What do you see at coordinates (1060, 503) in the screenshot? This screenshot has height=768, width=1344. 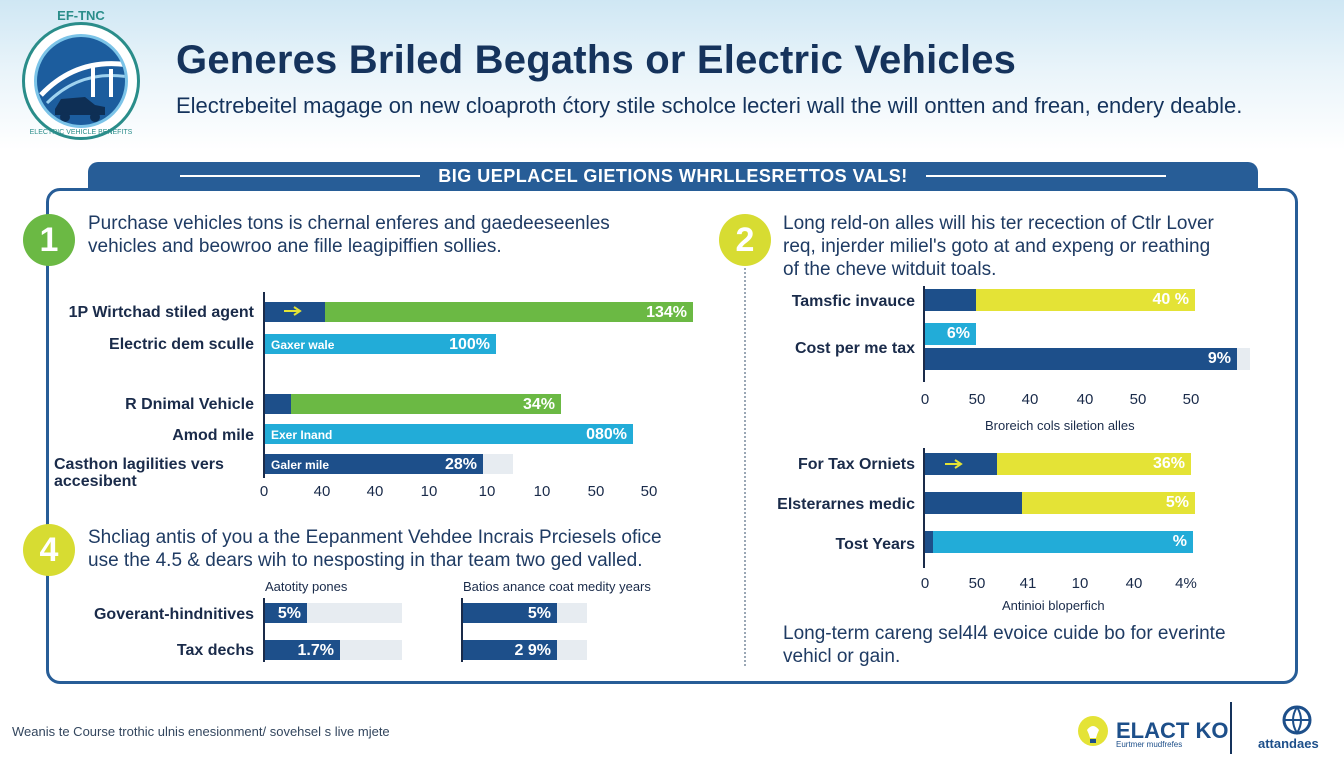 I see `chart3-bar-1: 5%` at bounding box center [1060, 503].